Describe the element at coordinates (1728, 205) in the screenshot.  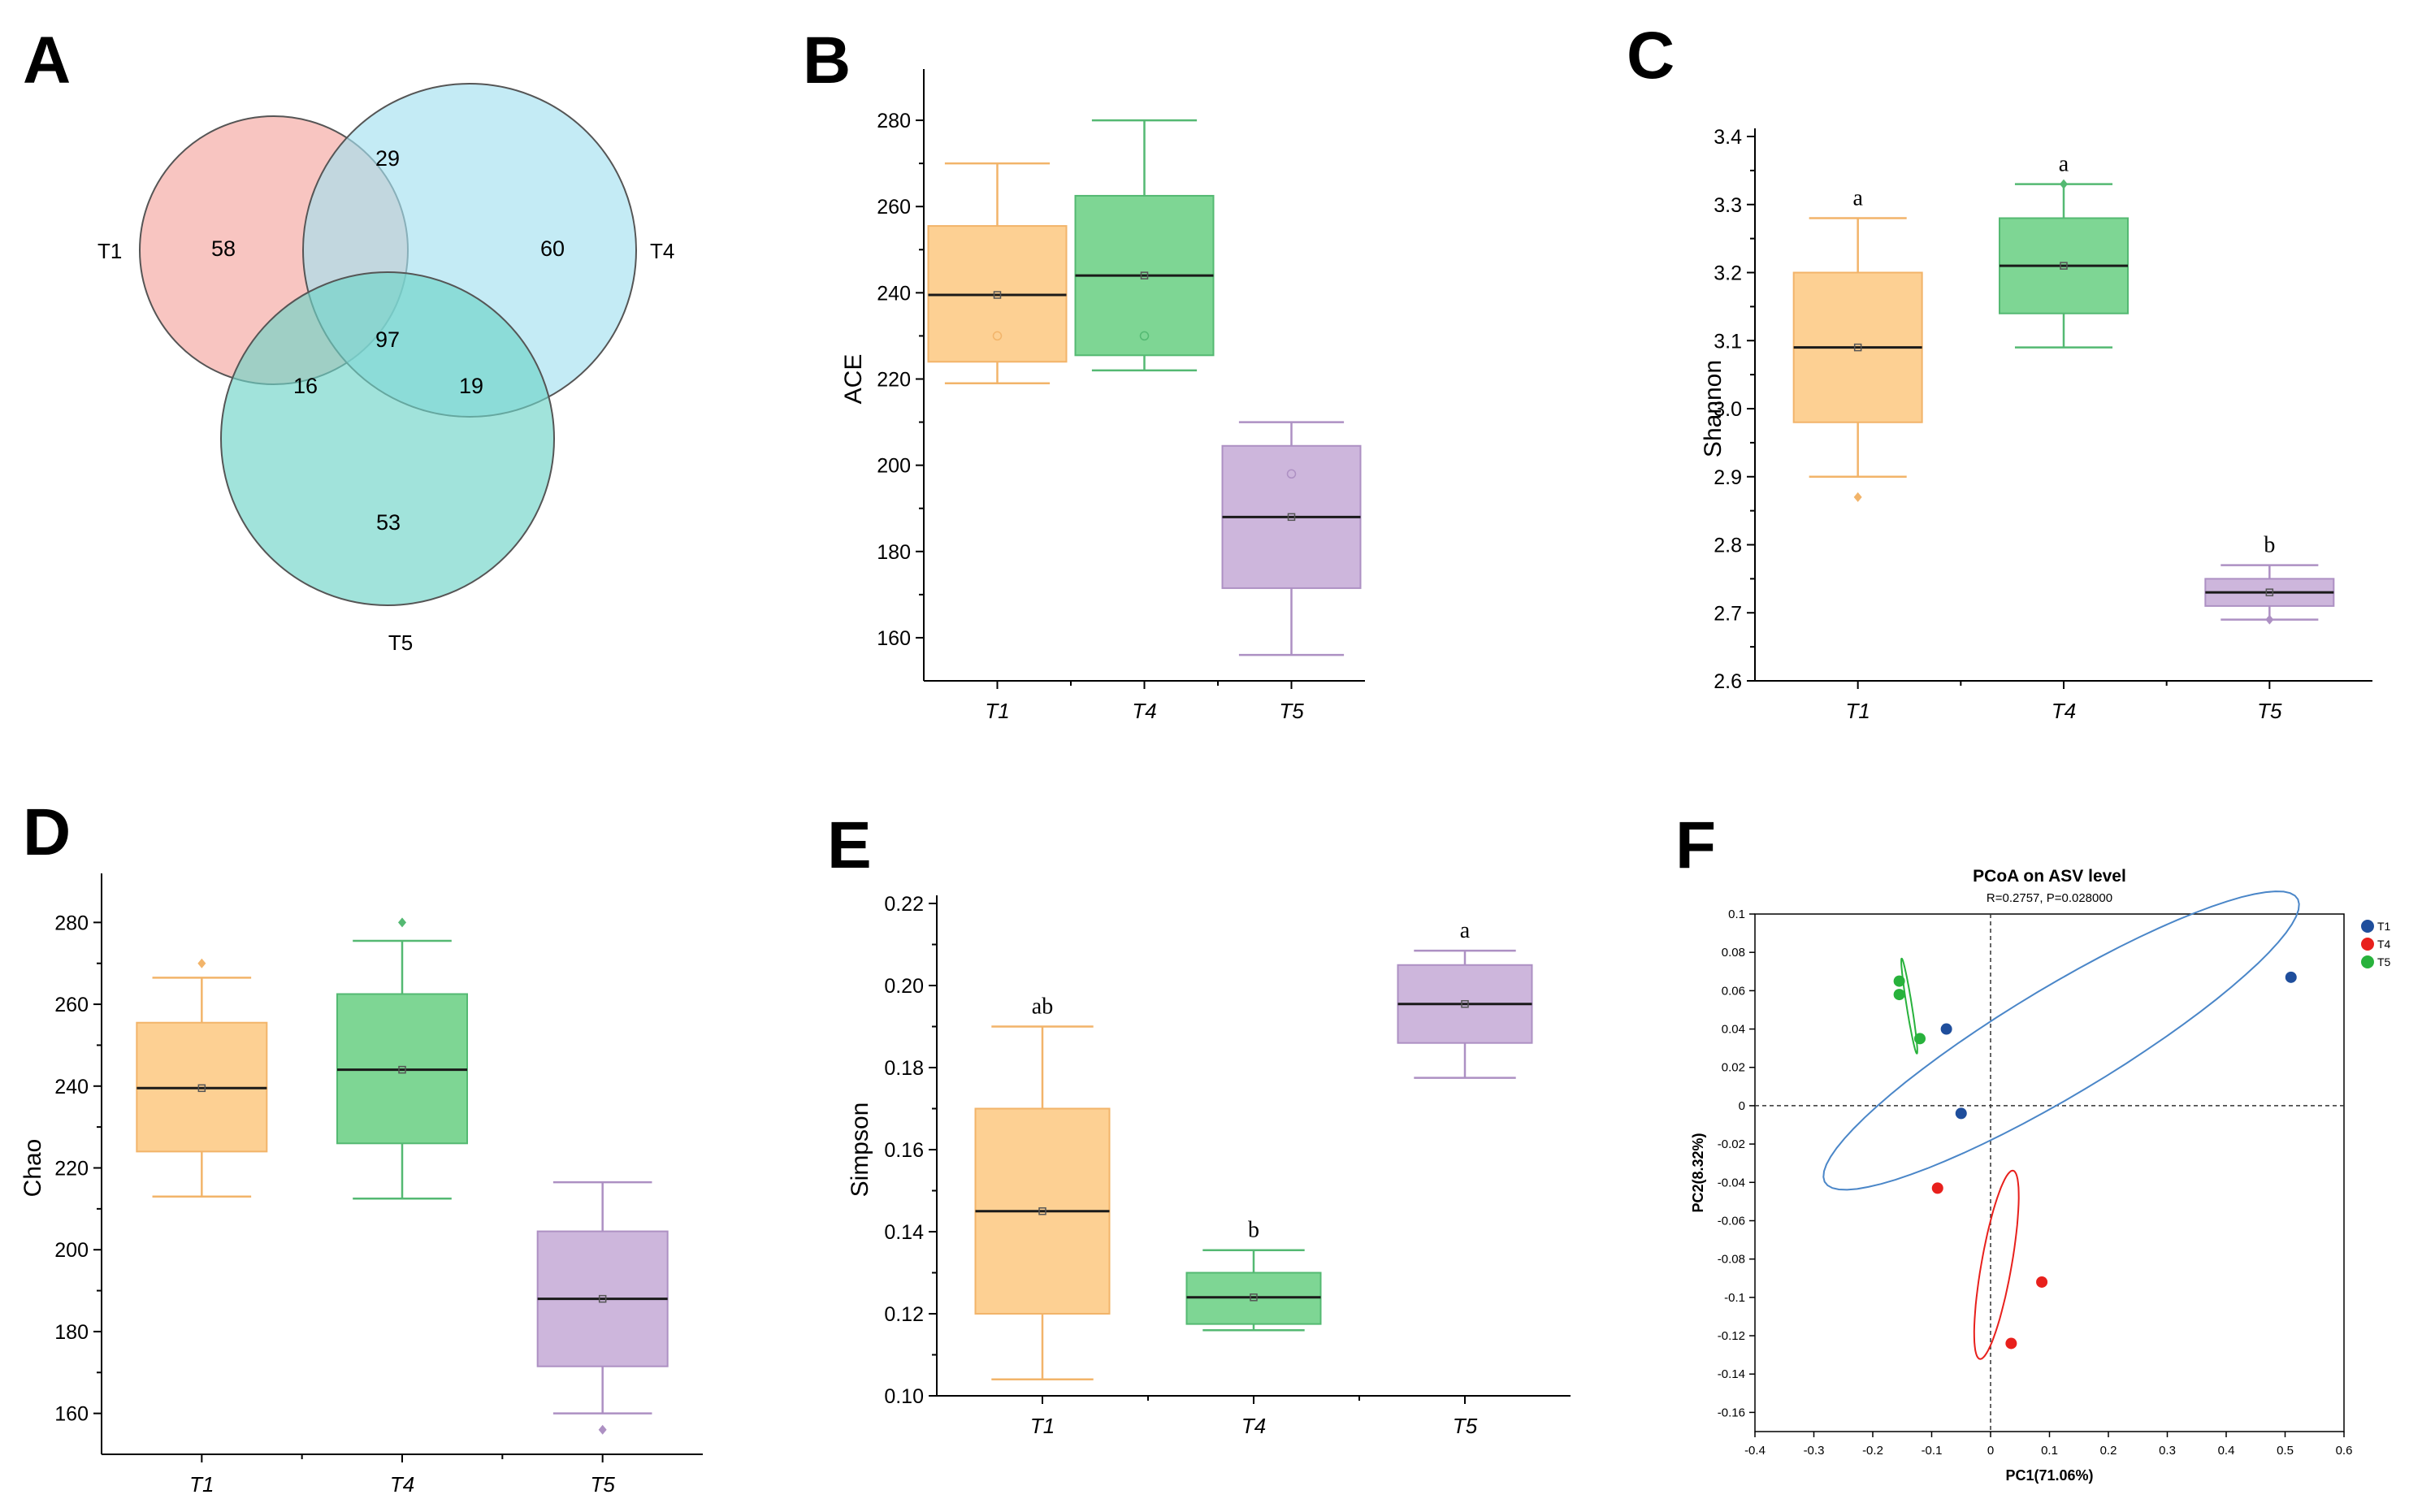
I see `y-tick-label: 3.3` at that location.